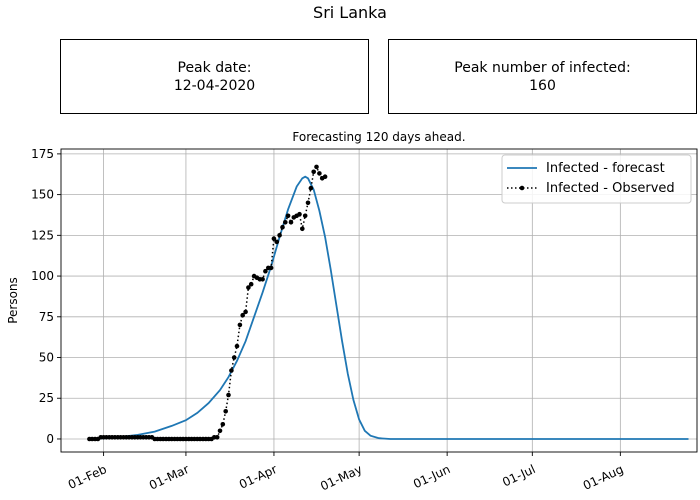 The image size is (700, 500). Describe the element at coordinates (46, 398) in the screenshot. I see `y-tick-label: 25` at that location.